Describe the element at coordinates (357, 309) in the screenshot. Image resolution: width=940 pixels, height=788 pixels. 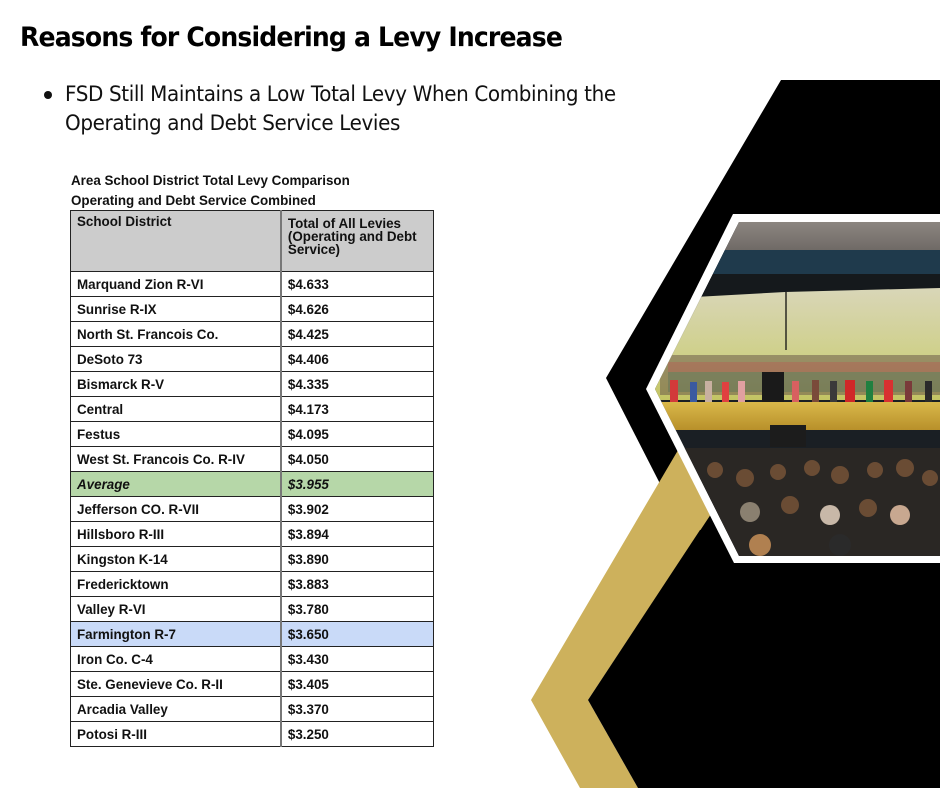
I see `levy-value-cell: $4.626` at that location.